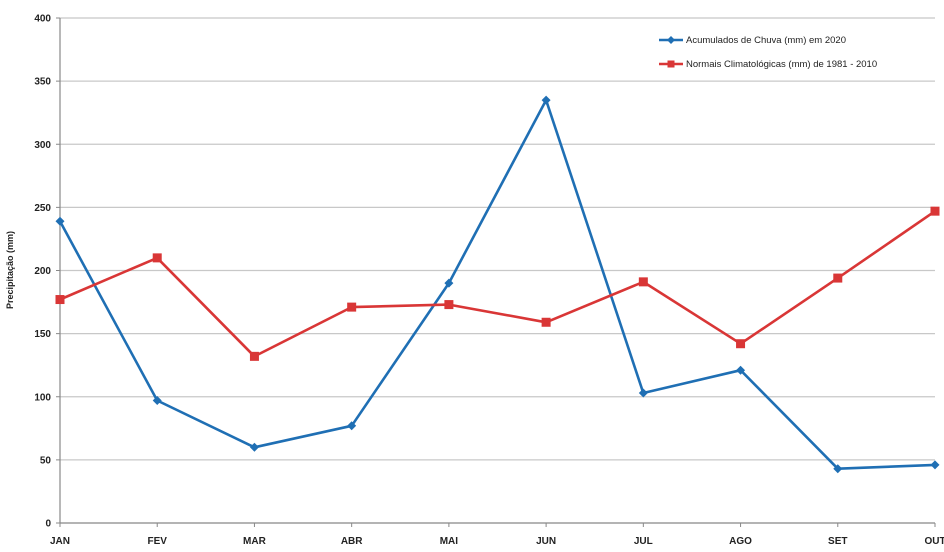 The image size is (944, 552). What do you see at coordinates (449, 283) in the screenshot?
I see `point-rain-2020-mai` at bounding box center [449, 283].